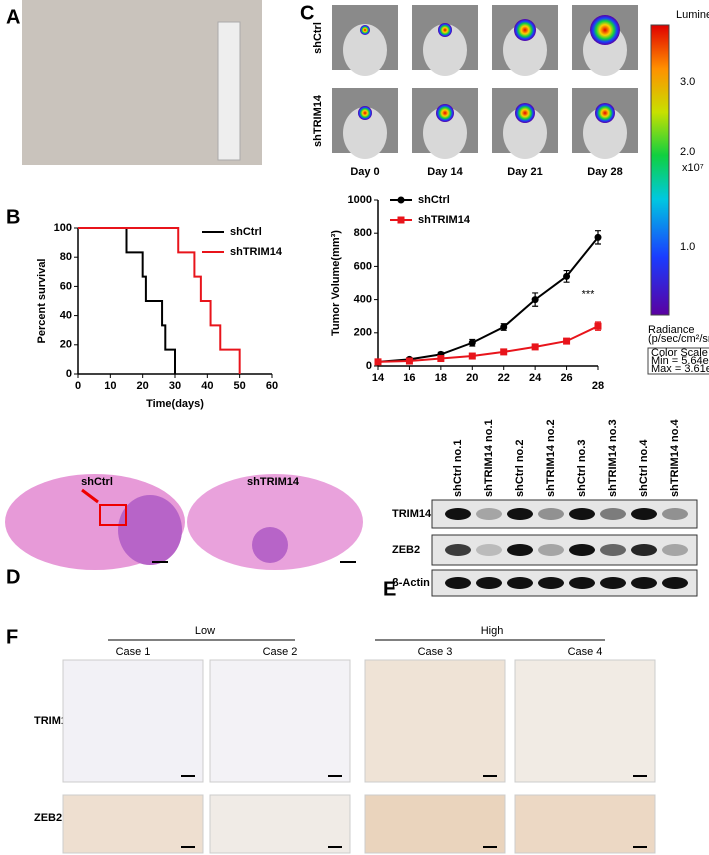 This screenshot has width=709, height=855. Describe the element at coordinates (458, 468) in the screenshot. I see `lane-label: shCtrl no.1` at that location.